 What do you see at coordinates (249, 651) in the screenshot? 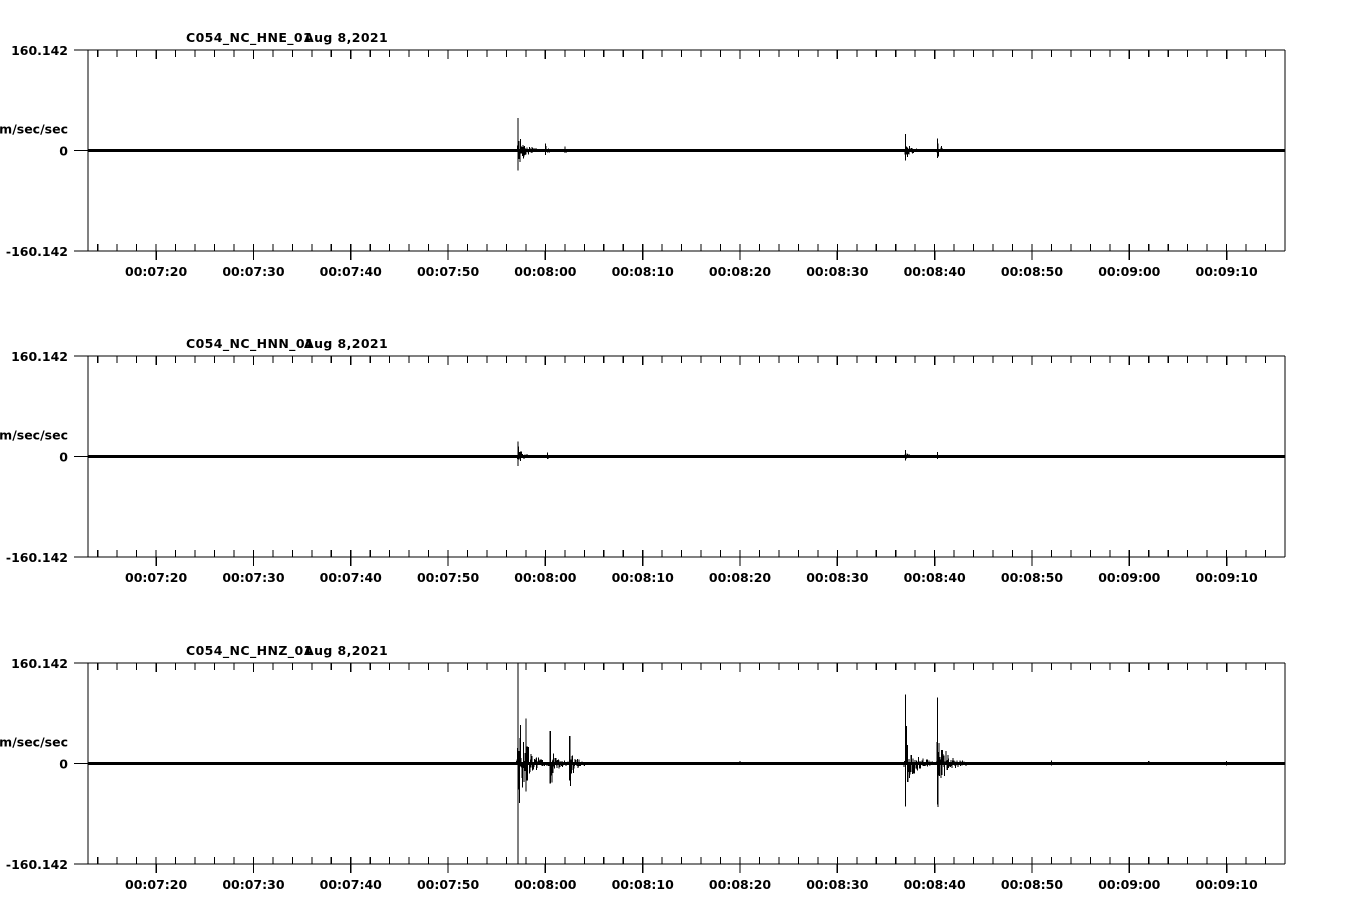
I see `panel-title-channel: C054_NC_HNZ_01` at bounding box center [249, 651].